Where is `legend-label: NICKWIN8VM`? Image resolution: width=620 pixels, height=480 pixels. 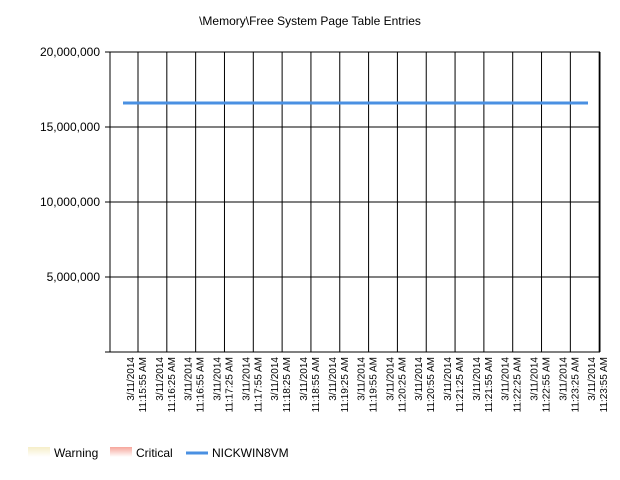 legend-label: NICKWIN8VM is located at coordinates (250, 453).